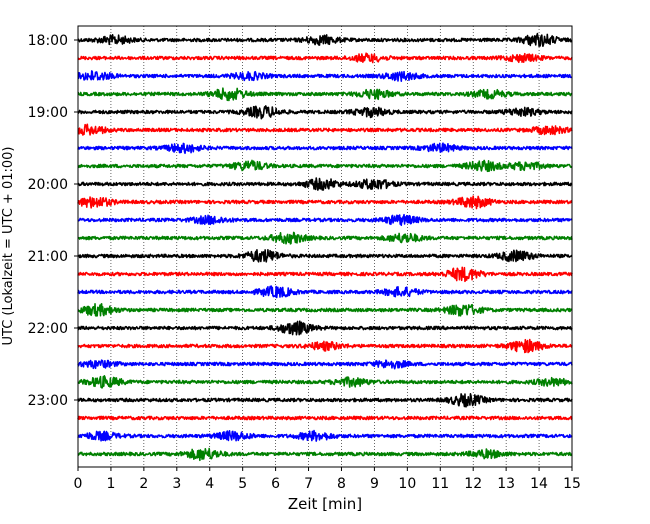  I want to click on x-tick-label: 11, so click(440, 484).